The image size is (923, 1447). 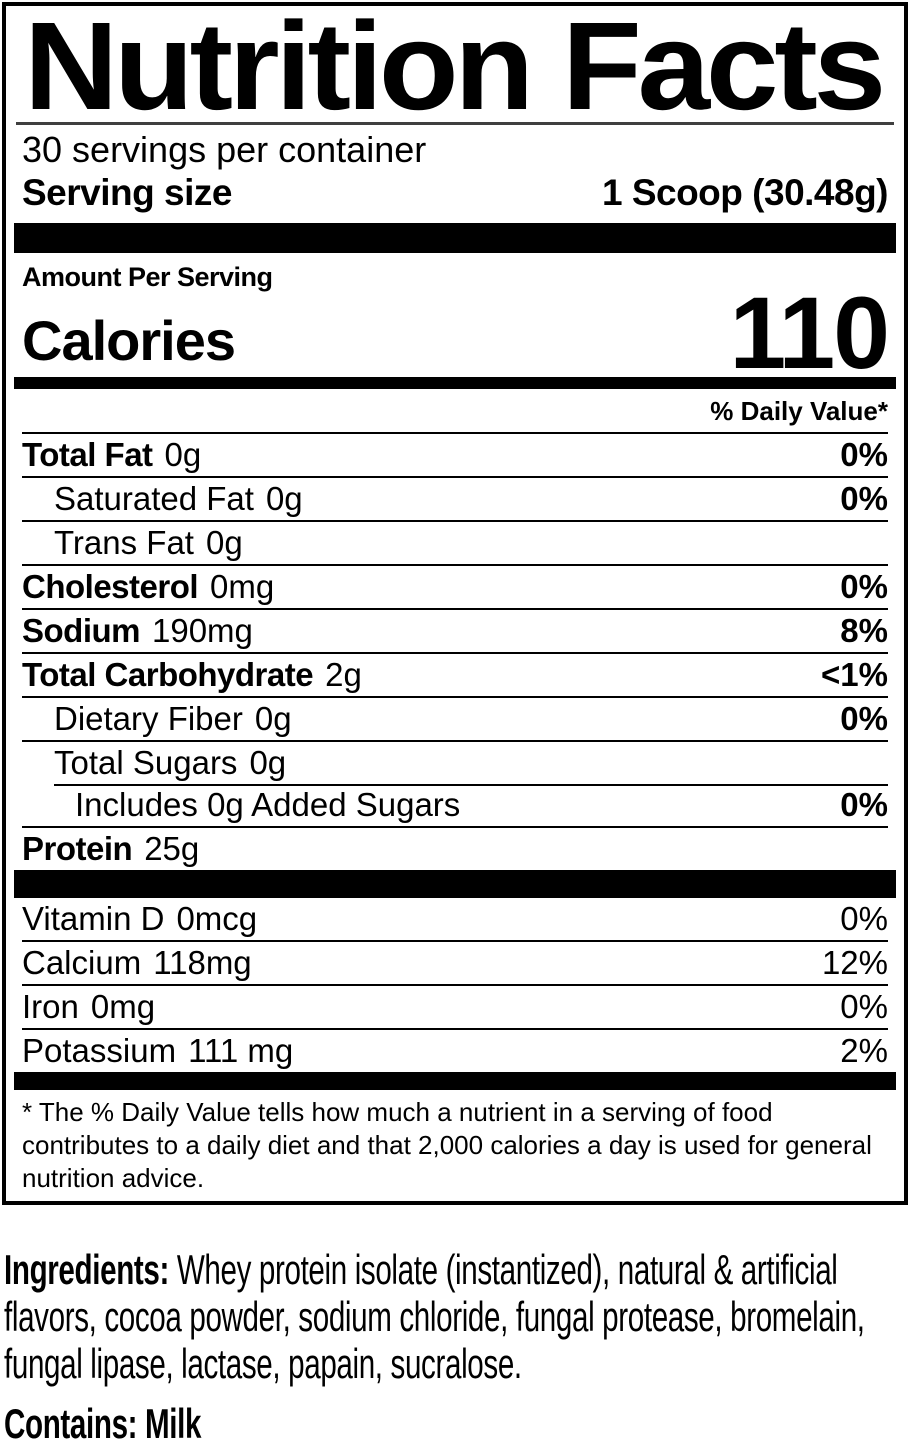 I want to click on micronutrient-row: Calcium 118mg 12%, so click(x=455, y=962).